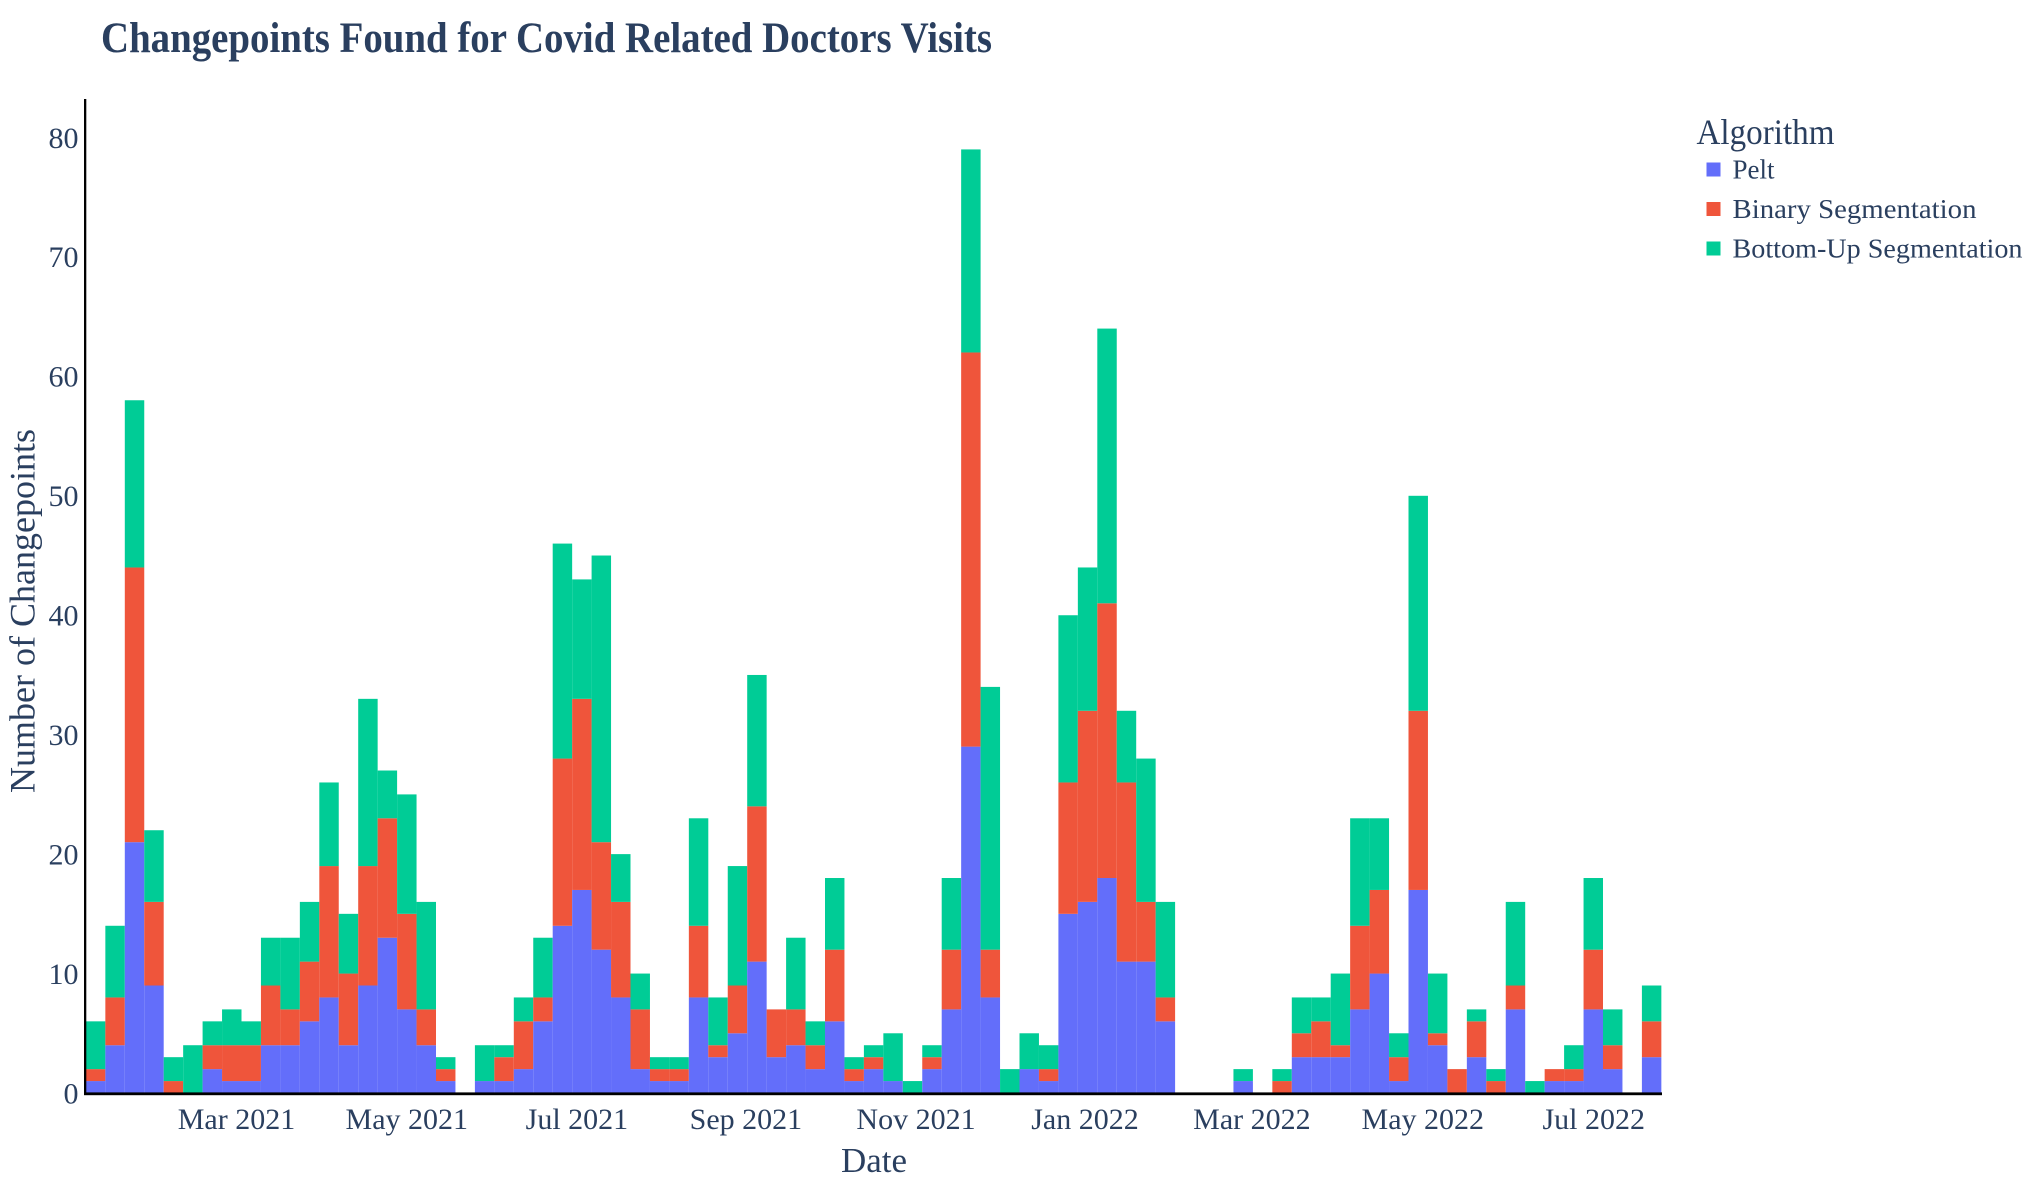 This screenshot has height=1184, width=2040. What do you see at coordinates (64, 496) in the screenshot?
I see `svg-text: 50` at bounding box center [64, 496].